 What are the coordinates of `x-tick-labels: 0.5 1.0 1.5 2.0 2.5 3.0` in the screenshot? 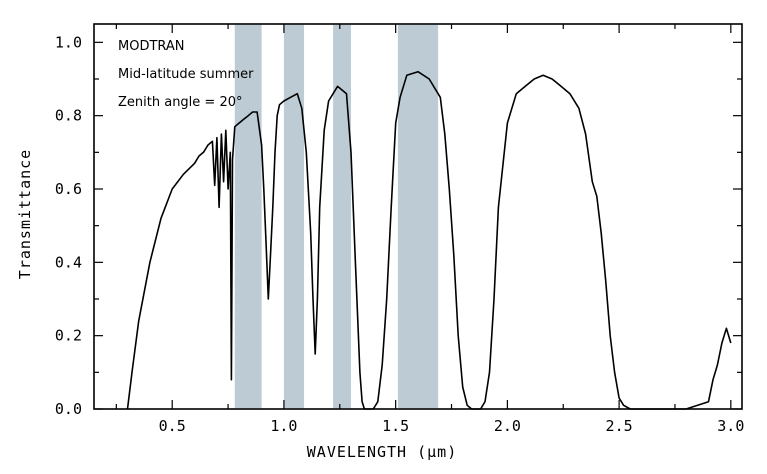 It's located at (452, 426).